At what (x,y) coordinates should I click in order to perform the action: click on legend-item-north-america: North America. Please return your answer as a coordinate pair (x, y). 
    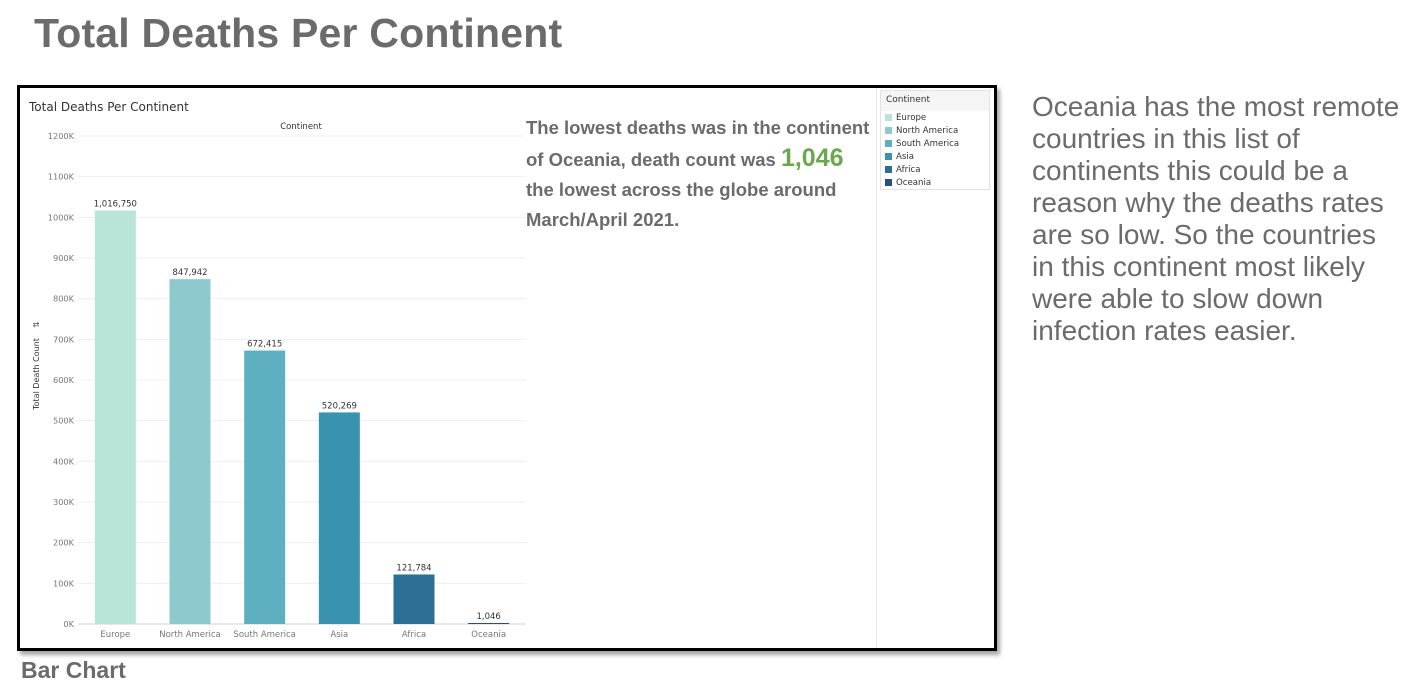
    Looking at the image, I should click on (935, 130).